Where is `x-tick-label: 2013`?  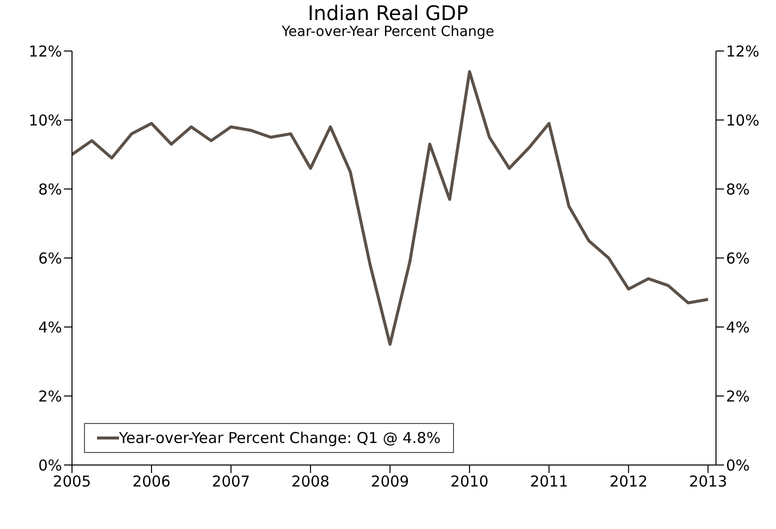 x-tick-label: 2013 is located at coordinates (708, 481).